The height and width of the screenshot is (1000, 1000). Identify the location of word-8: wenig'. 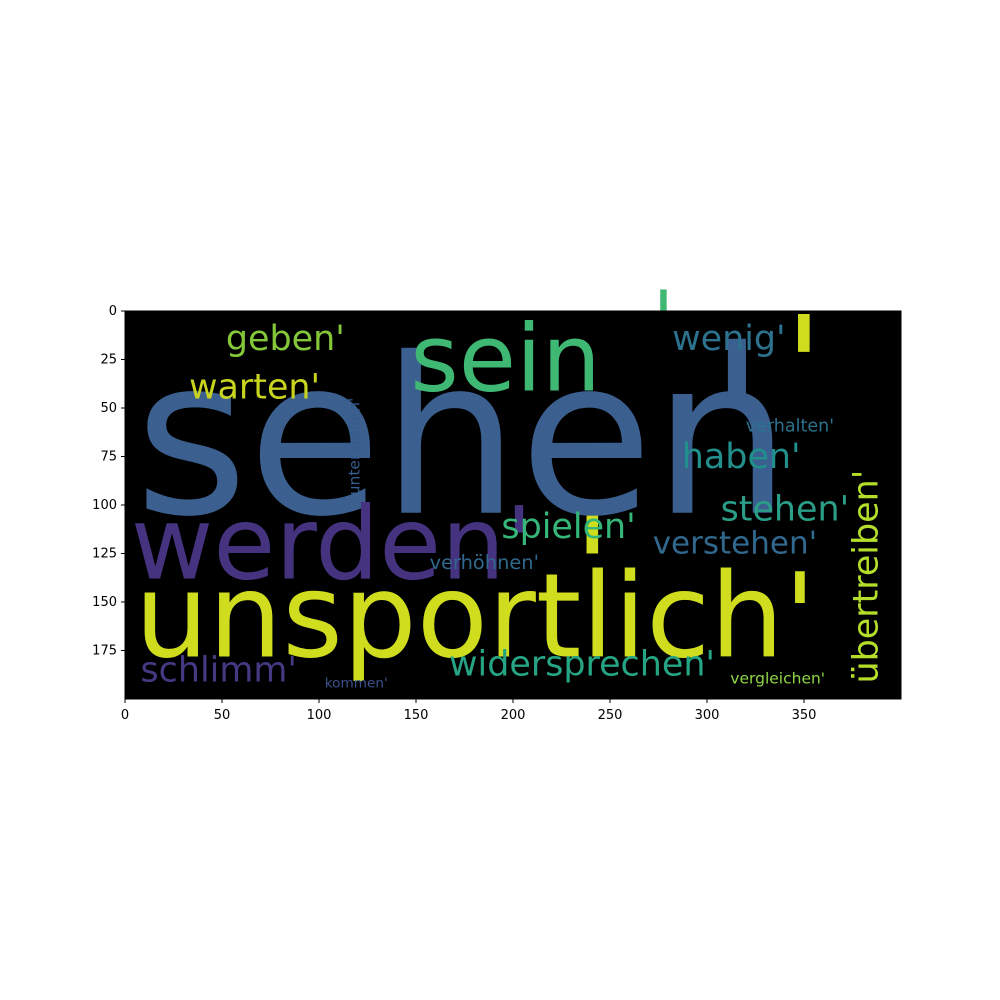
(729, 339).